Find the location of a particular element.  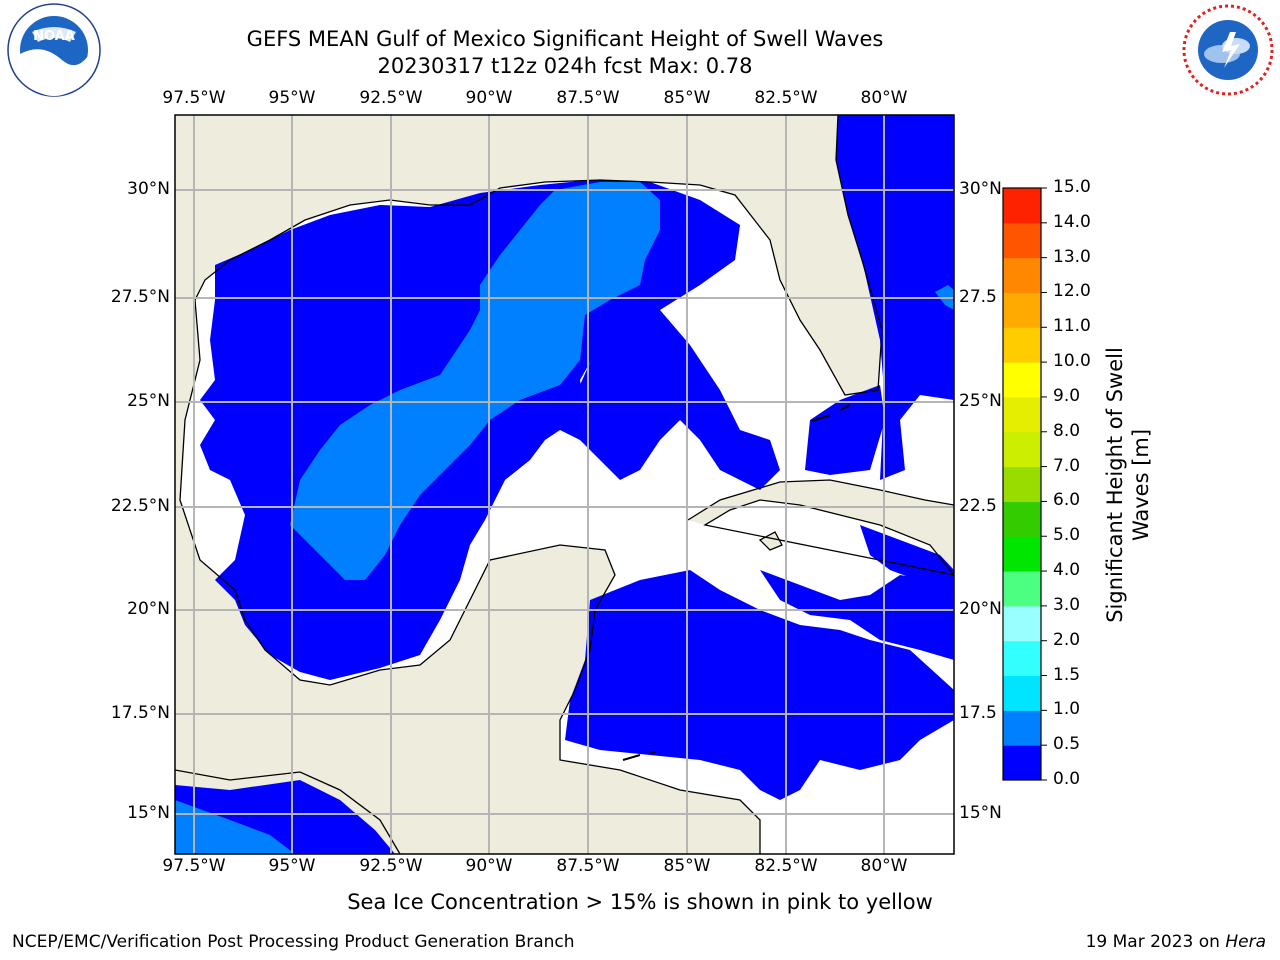

nws-logo-icon is located at coordinates (1228, 50).